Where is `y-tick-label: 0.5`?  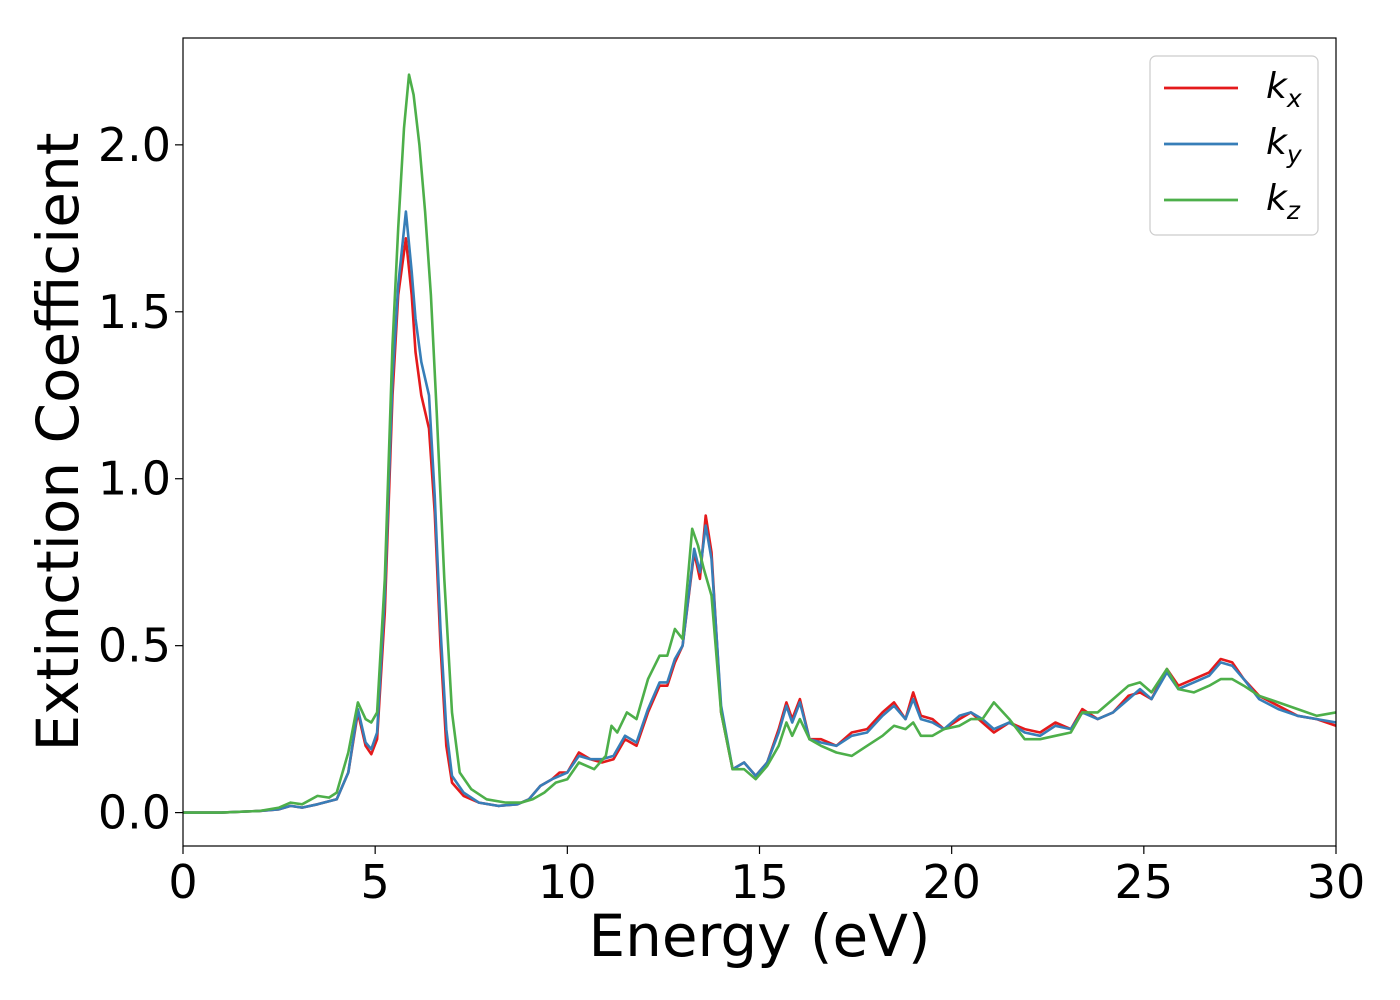
y-tick-label: 0.5 is located at coordinates (134, 646).